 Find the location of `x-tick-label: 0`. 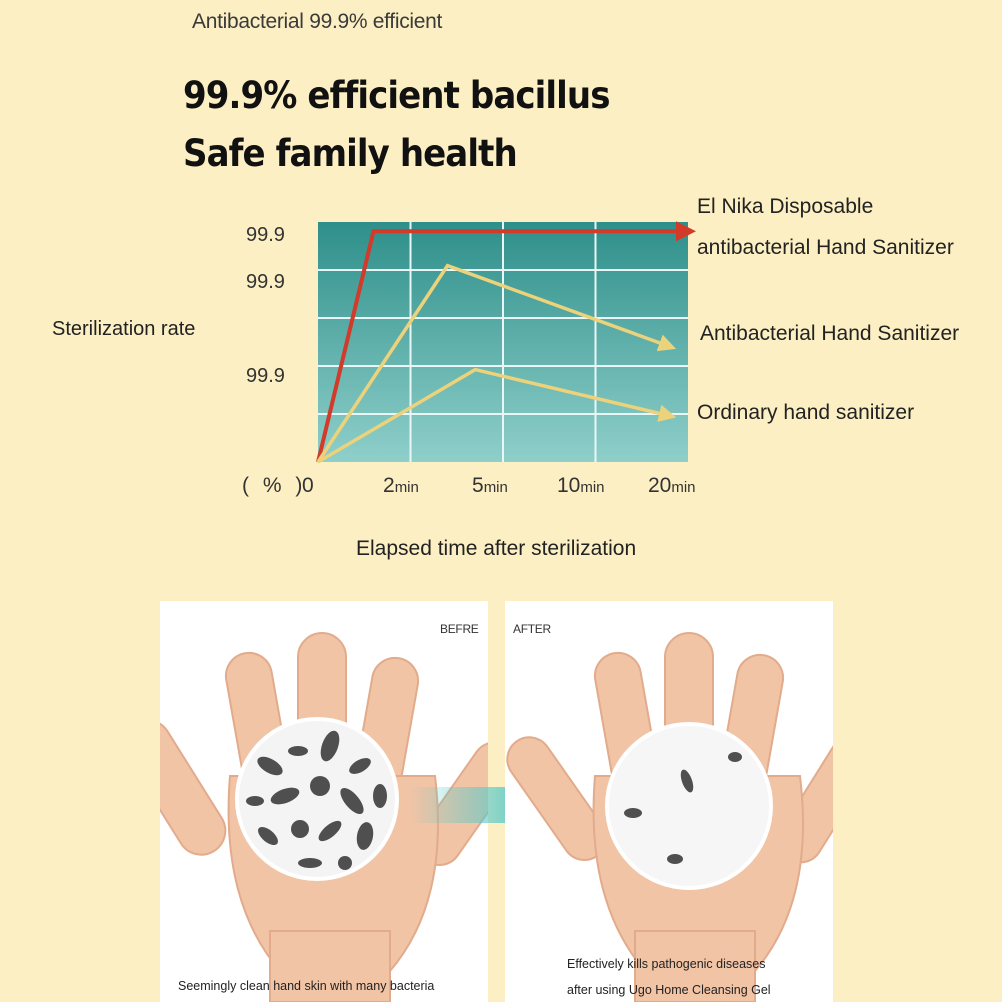

x-tick-label: 0 is located at coordinates (308, 485).